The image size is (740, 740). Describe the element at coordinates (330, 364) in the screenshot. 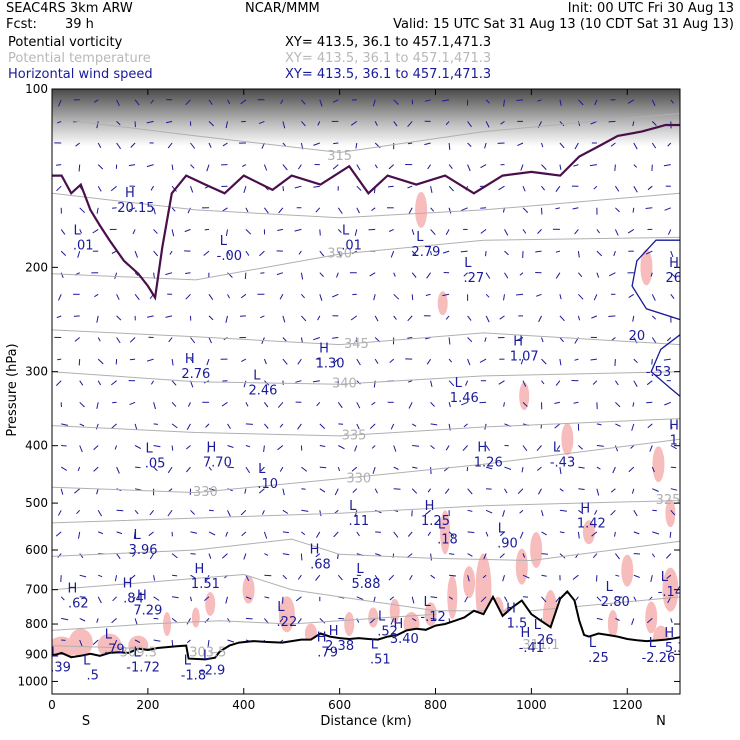

I see `hl-value-9: 1.30` at that location.